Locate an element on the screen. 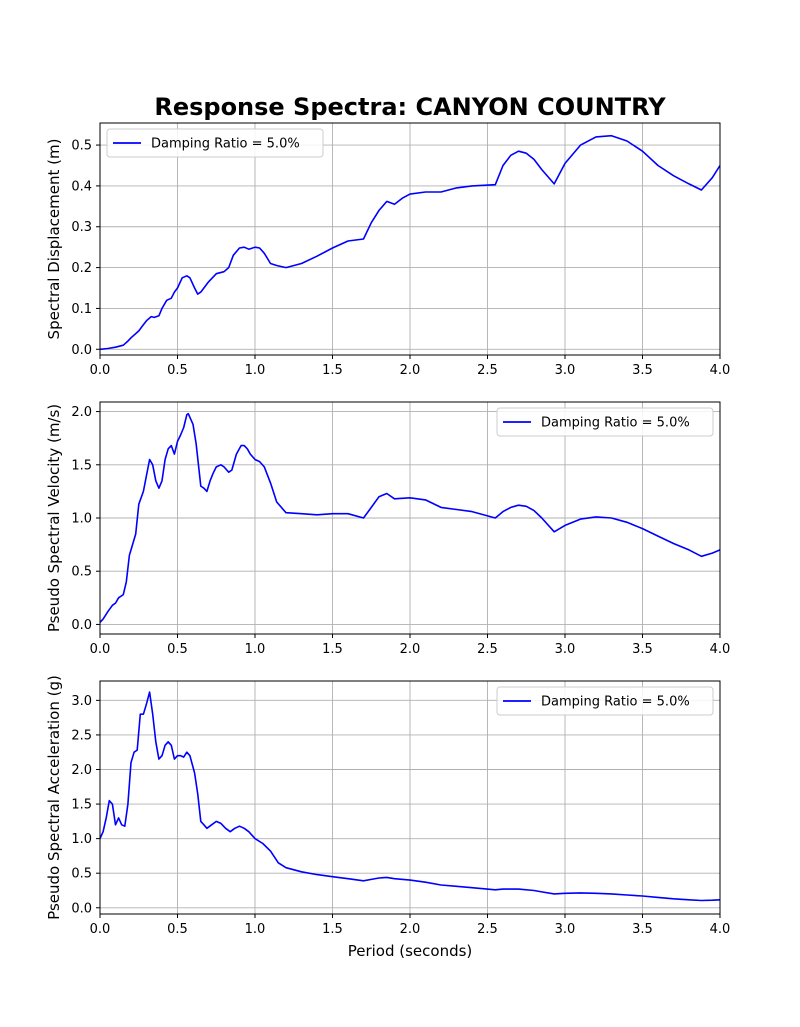 Image resolution: width=800 pixels, height=1027 pixels. y-tick-label: 0.4 is located at coordinates (81, 186).